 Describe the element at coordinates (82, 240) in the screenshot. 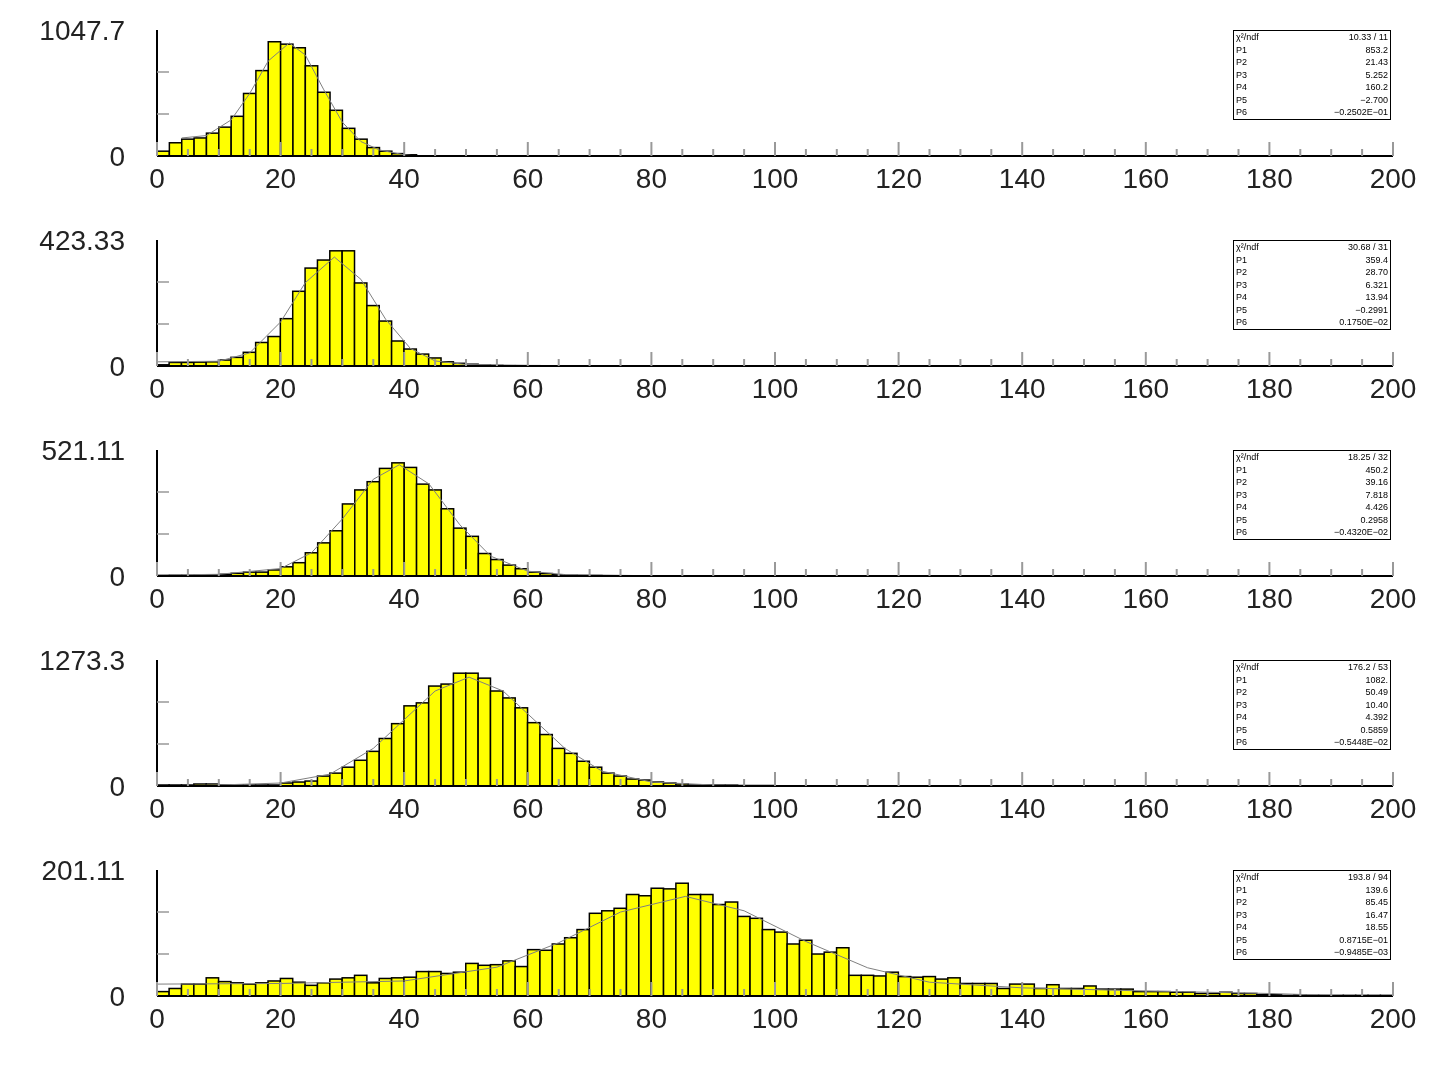

I see `y-tick-label: 423.33` at that location.